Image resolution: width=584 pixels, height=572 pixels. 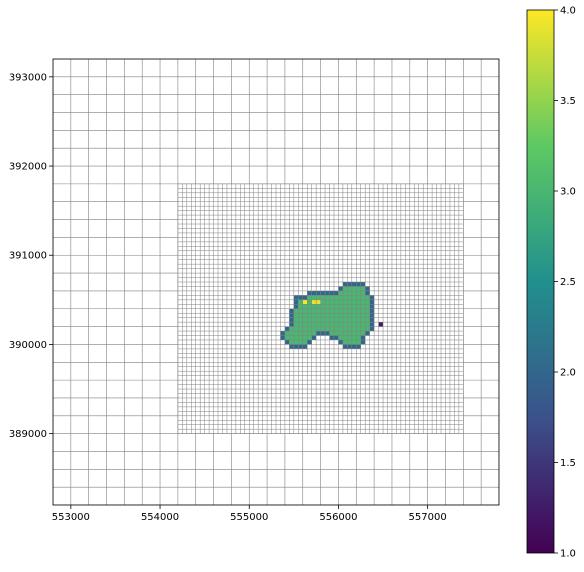 I want to click on x-tick-label: 554000, so click(x=160, y=517).